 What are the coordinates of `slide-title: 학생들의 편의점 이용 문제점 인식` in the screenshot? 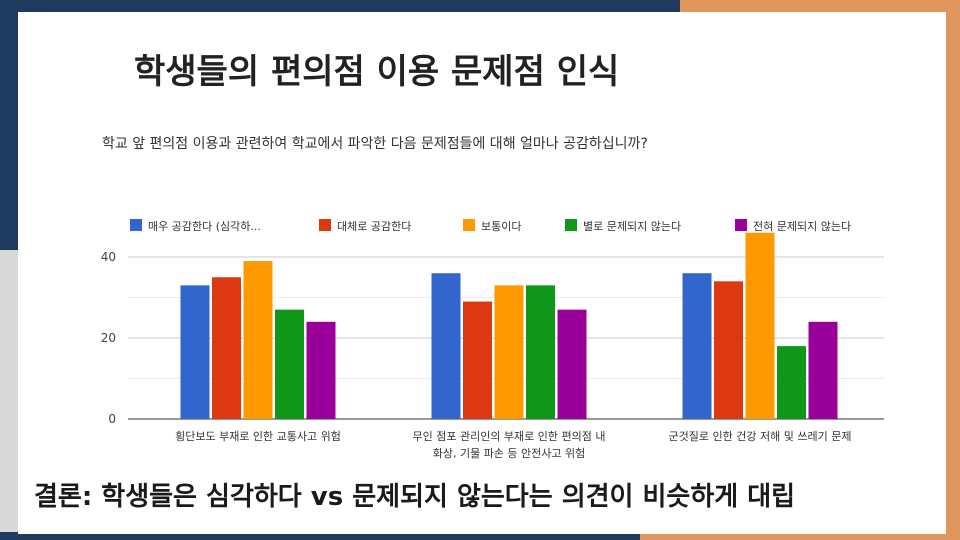 It's located at (377, 72).